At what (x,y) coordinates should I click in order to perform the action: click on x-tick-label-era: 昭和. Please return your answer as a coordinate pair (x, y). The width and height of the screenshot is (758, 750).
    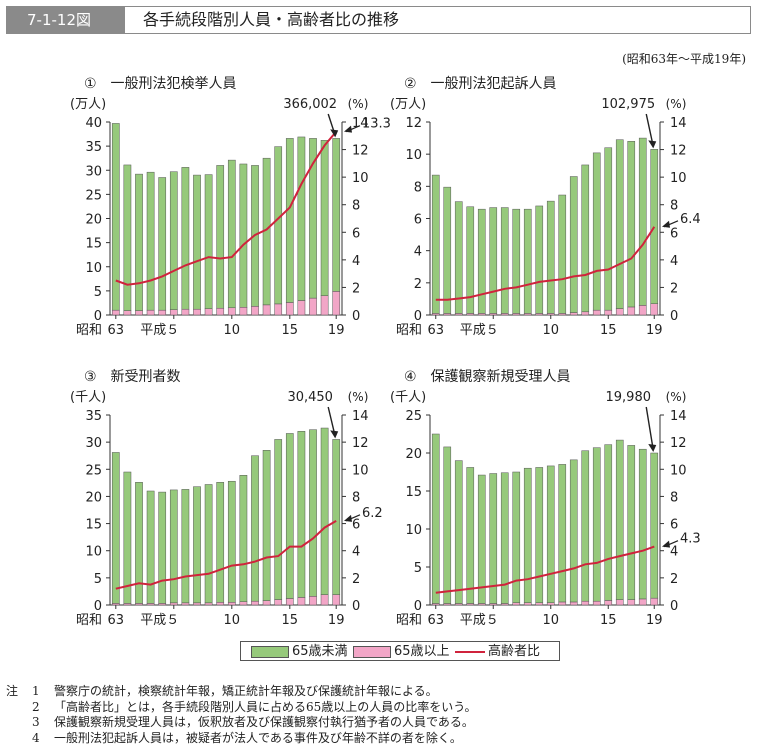
    Looking at the image, I should click on (409, 330).